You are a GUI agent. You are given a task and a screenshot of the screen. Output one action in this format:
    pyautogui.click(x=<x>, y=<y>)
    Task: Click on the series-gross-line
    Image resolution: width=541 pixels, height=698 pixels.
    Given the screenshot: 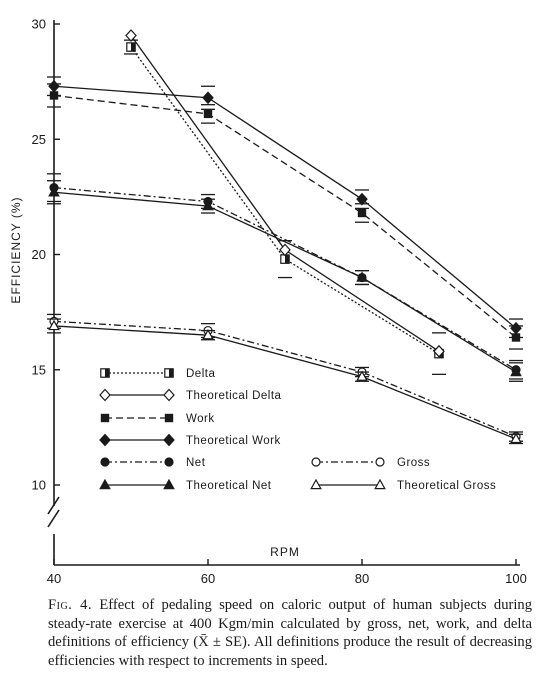 What is the action you would take?
    pyautogui.click(x=285, y=379)
    